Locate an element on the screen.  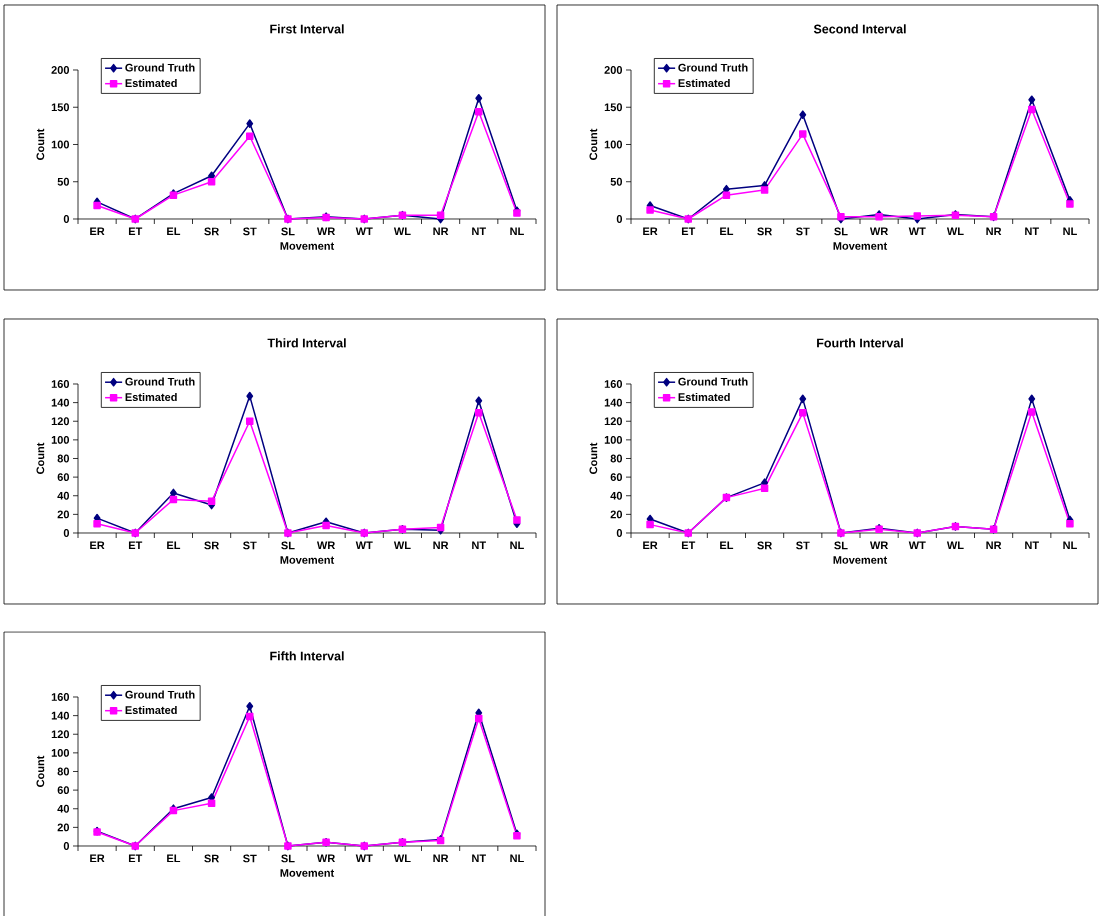
chart-title: Fourth Interval is located at coordinates (860, 343).